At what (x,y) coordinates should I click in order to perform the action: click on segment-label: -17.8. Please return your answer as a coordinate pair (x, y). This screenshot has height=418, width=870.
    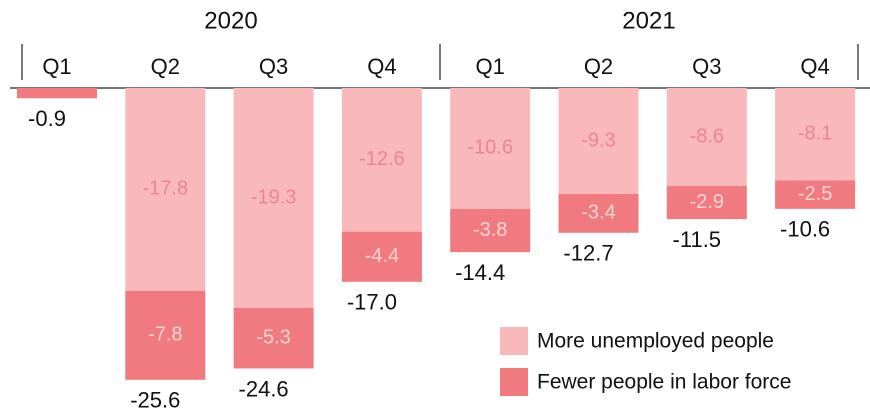
    Looking at the image, I should click on (166, 189).